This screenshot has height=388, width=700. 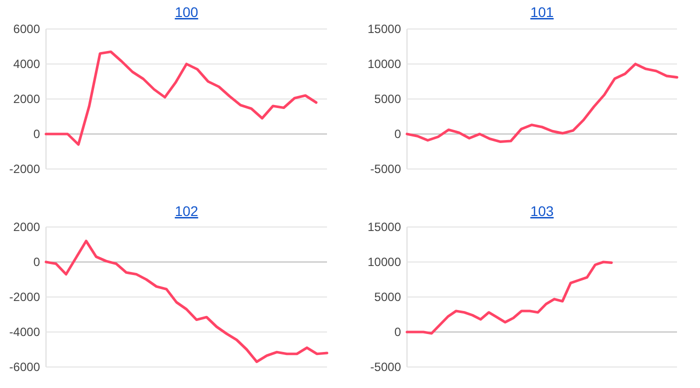 What do you see at coordinates (24, 367) in the screenshot?
I see `y-tick-label: -6000` at bounding box center [24, 367].